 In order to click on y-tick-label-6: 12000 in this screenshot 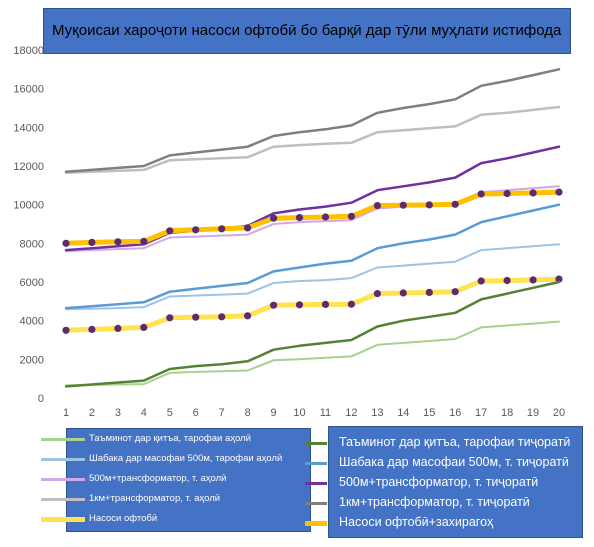, I will do `click(28, 167)`.